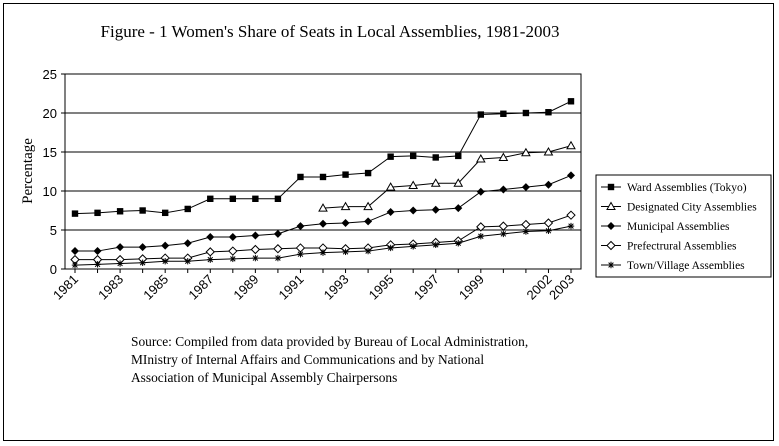  What do you see at coordinates (53, 230) in the screenshot?
I see `y-tick-label: 5` at bounding box center [53, 230].